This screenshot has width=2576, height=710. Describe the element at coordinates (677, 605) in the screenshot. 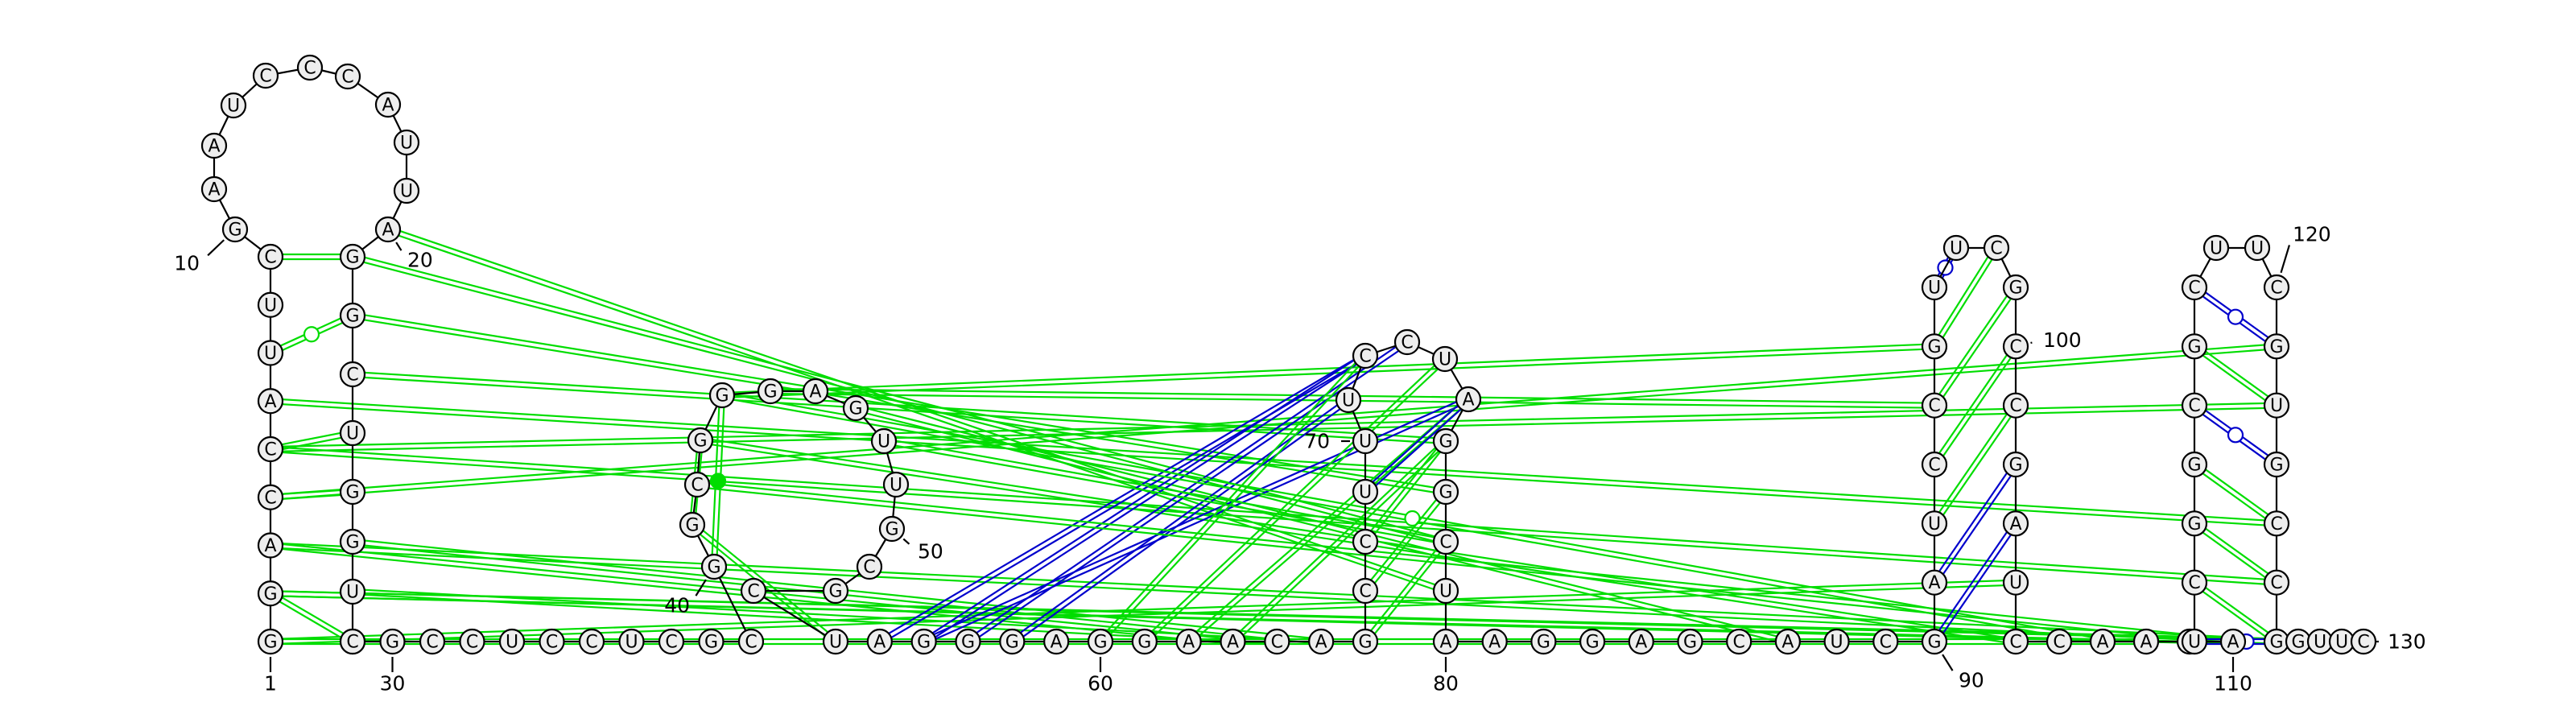

I see `position-label: 40` at that location.